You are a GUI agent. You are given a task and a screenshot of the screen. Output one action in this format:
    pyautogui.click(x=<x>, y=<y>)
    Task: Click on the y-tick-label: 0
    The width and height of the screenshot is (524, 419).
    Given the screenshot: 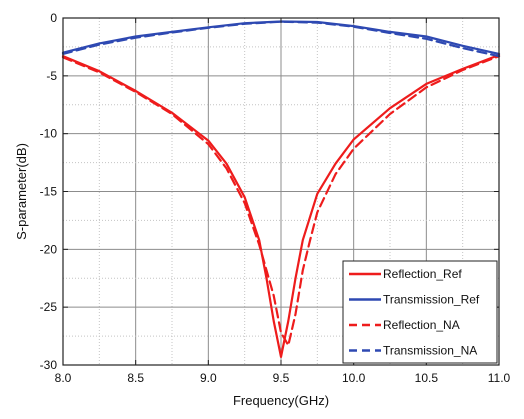 What is the action you would take?
    pyautogui.click(x=53, y=18)
    